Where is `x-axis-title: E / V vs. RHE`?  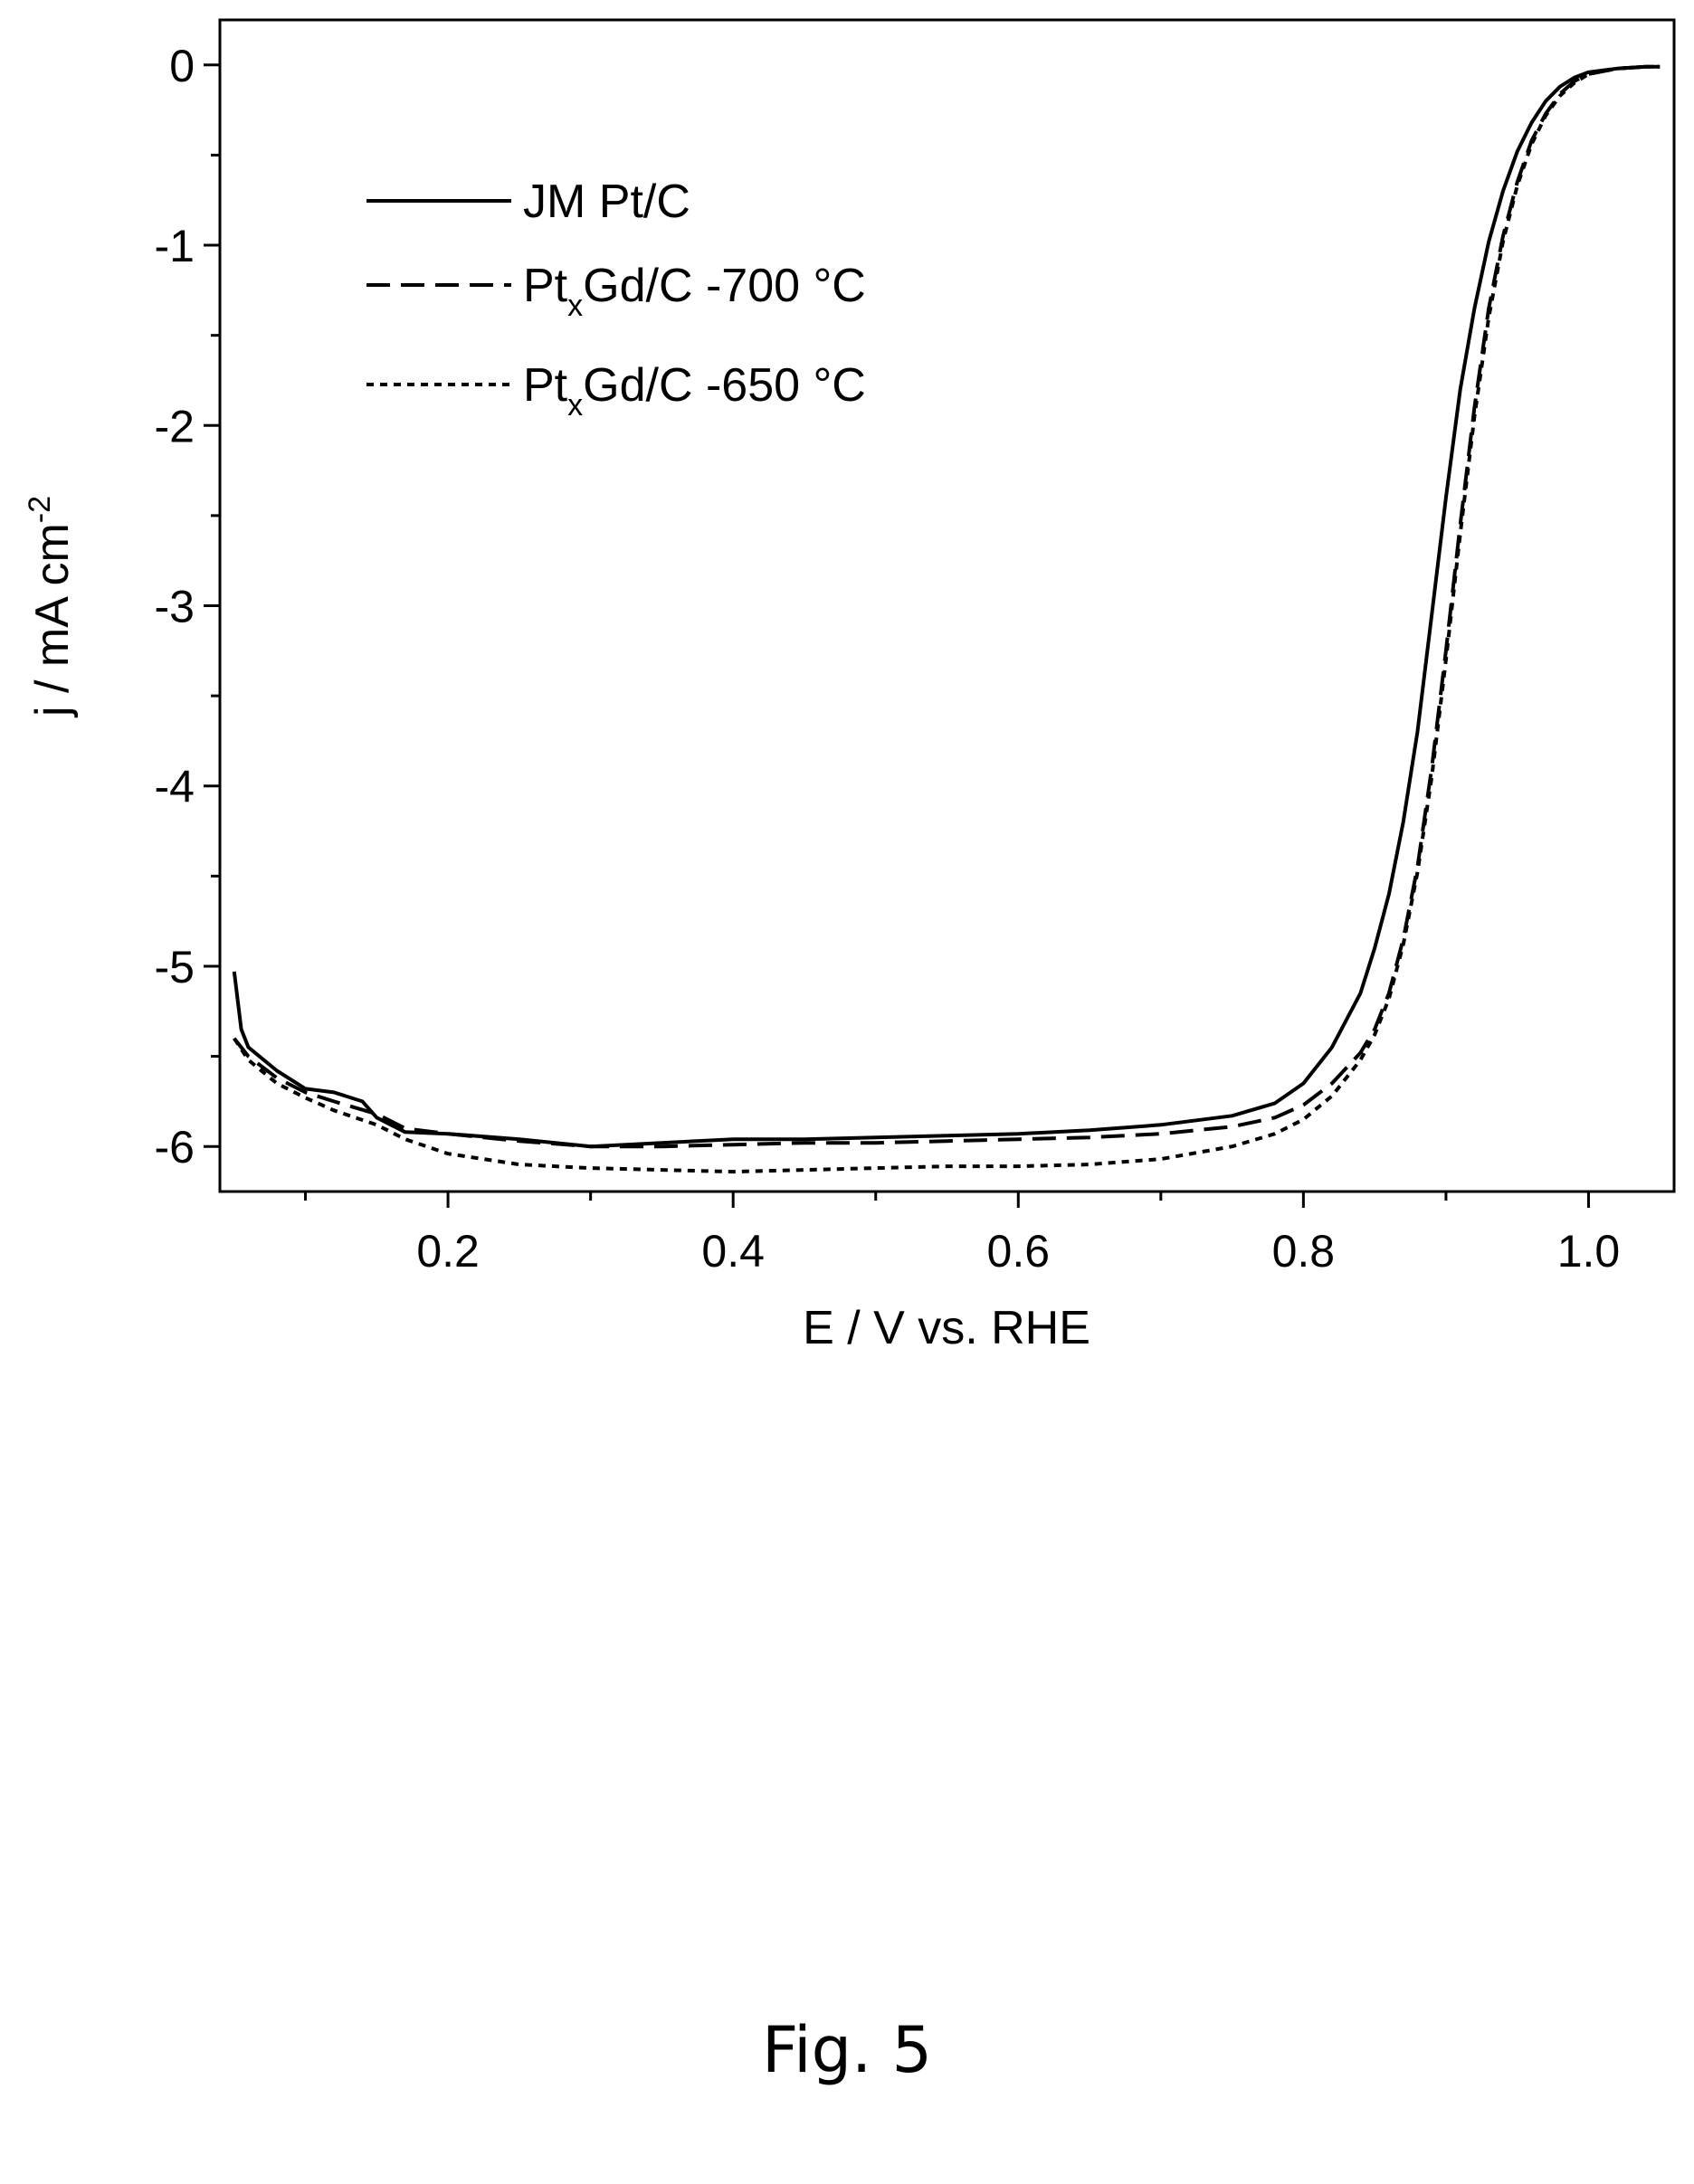 x-axis-title: E / V vs. RHE is located at coordinates (946, 1328).